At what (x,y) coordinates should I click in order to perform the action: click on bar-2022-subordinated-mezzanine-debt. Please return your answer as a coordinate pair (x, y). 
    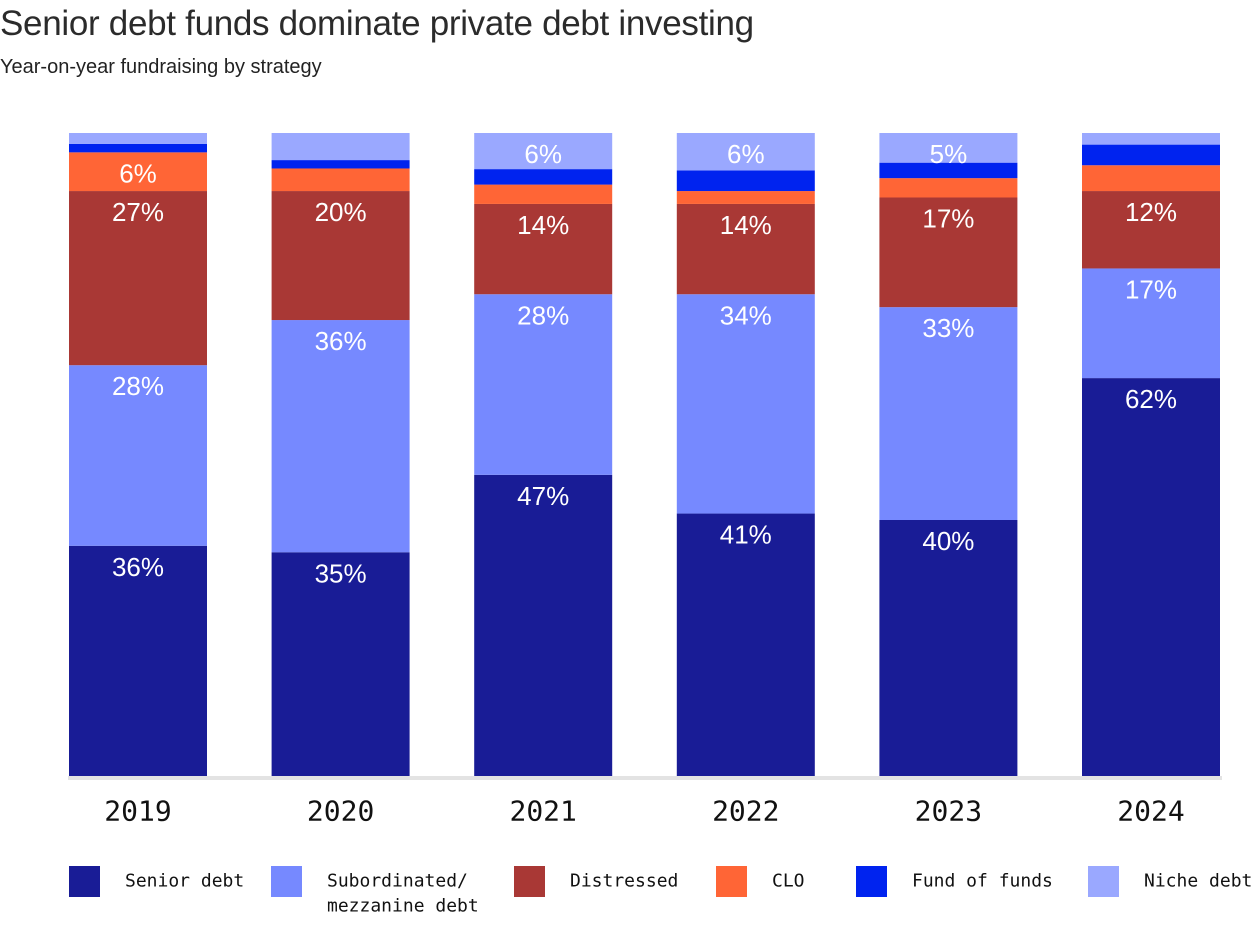
    Looking at the image, I should click on (745, 404).